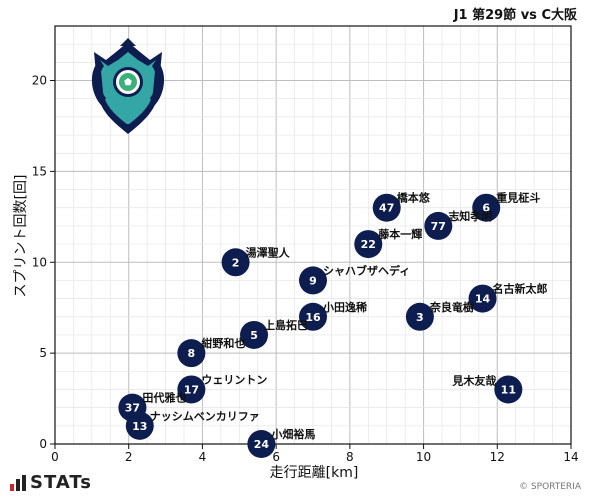  Describe the element at coordinates (292, 434) in the screenshot. I see `player-name: 小畑裕馬` at that location.